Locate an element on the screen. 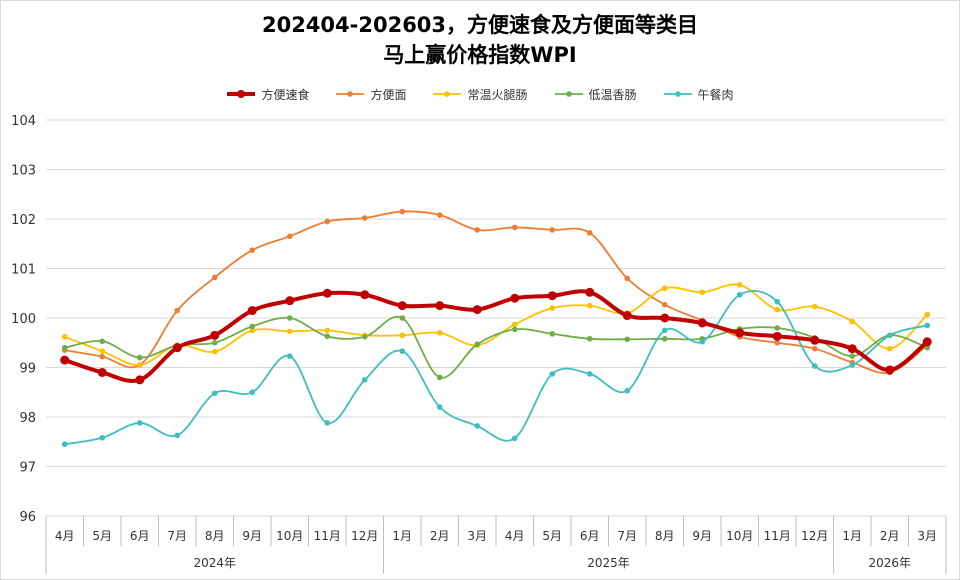 This screenshot has width=960, height=580. y-tick-label: 99 is located at coordinates (27, 369).